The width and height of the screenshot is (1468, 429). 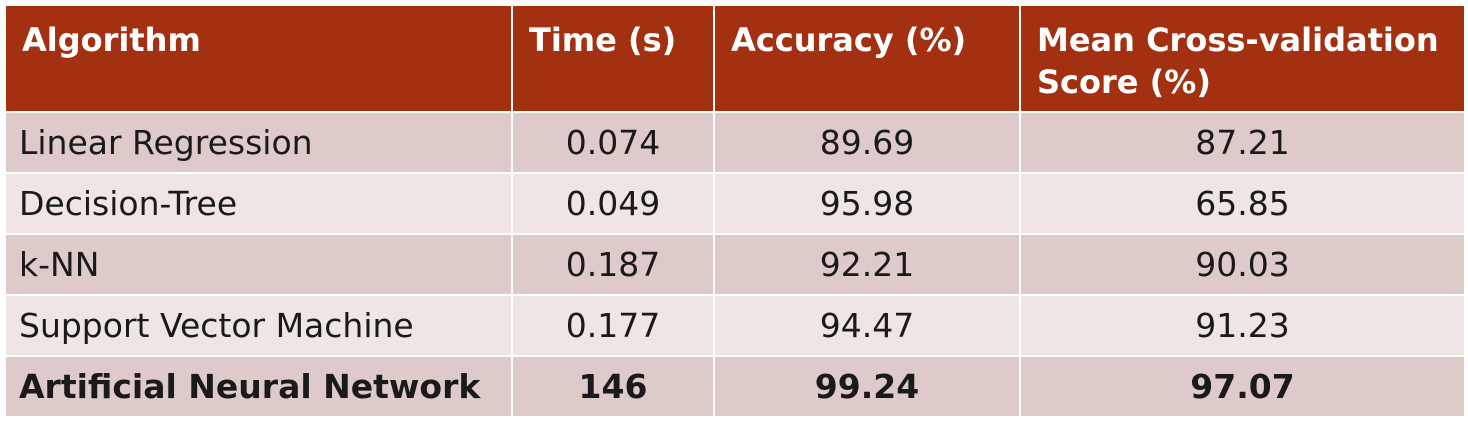 I want to click on cell-cv-score: 97.07, so click(x=1242, y=386).